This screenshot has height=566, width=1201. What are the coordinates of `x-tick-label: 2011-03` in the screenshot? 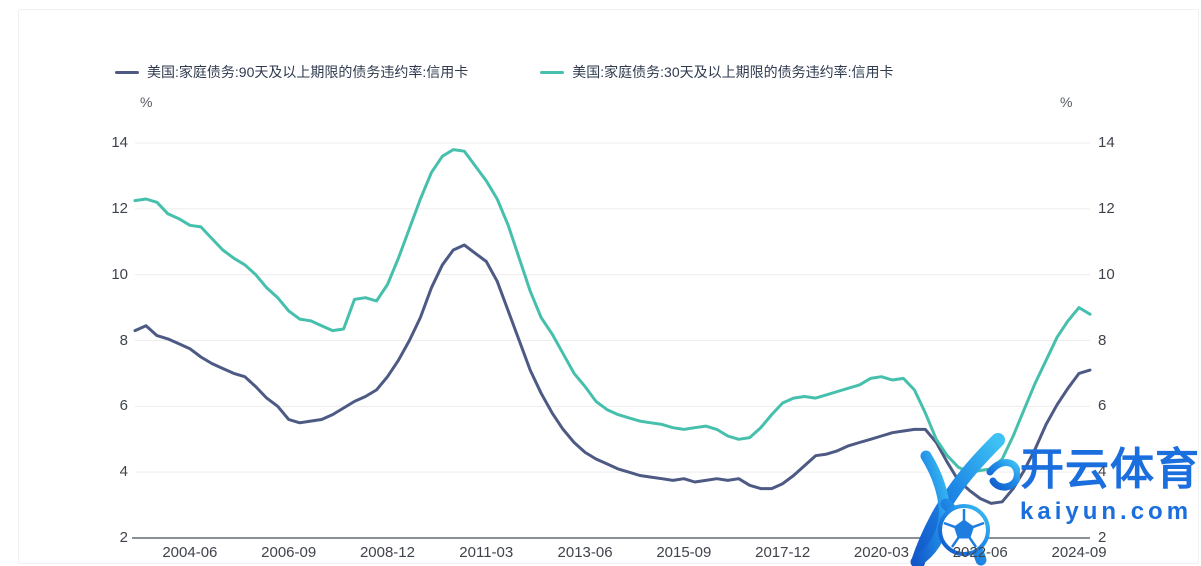 It's located at (486, 552).